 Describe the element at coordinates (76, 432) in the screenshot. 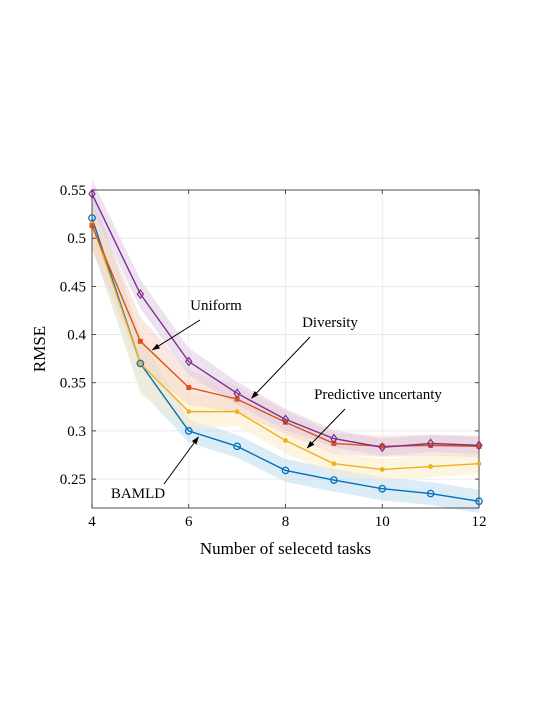

I see `y-tick-label: 0.3` at that location.